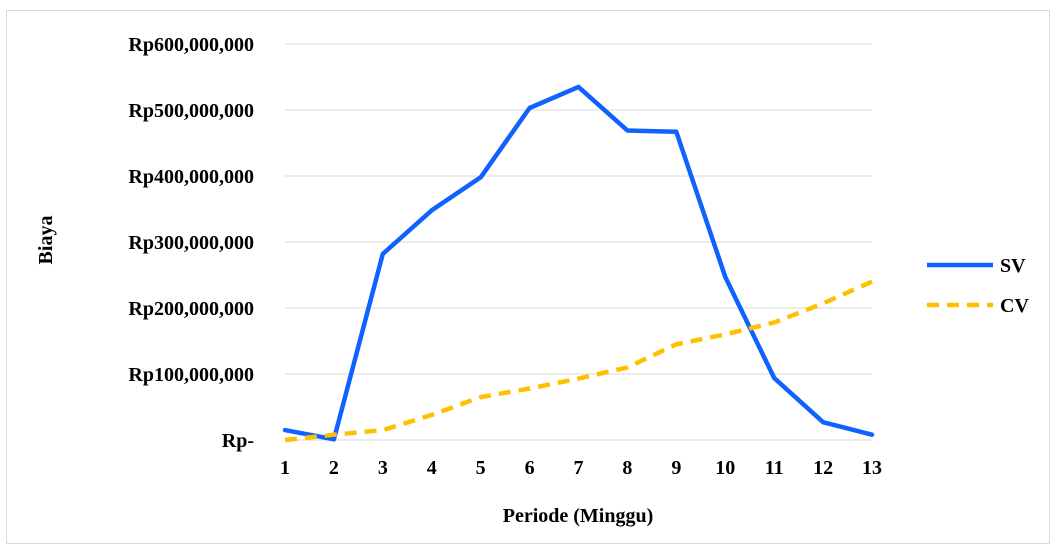  I want to click on x-tick-label: 9, so click(676, 468).